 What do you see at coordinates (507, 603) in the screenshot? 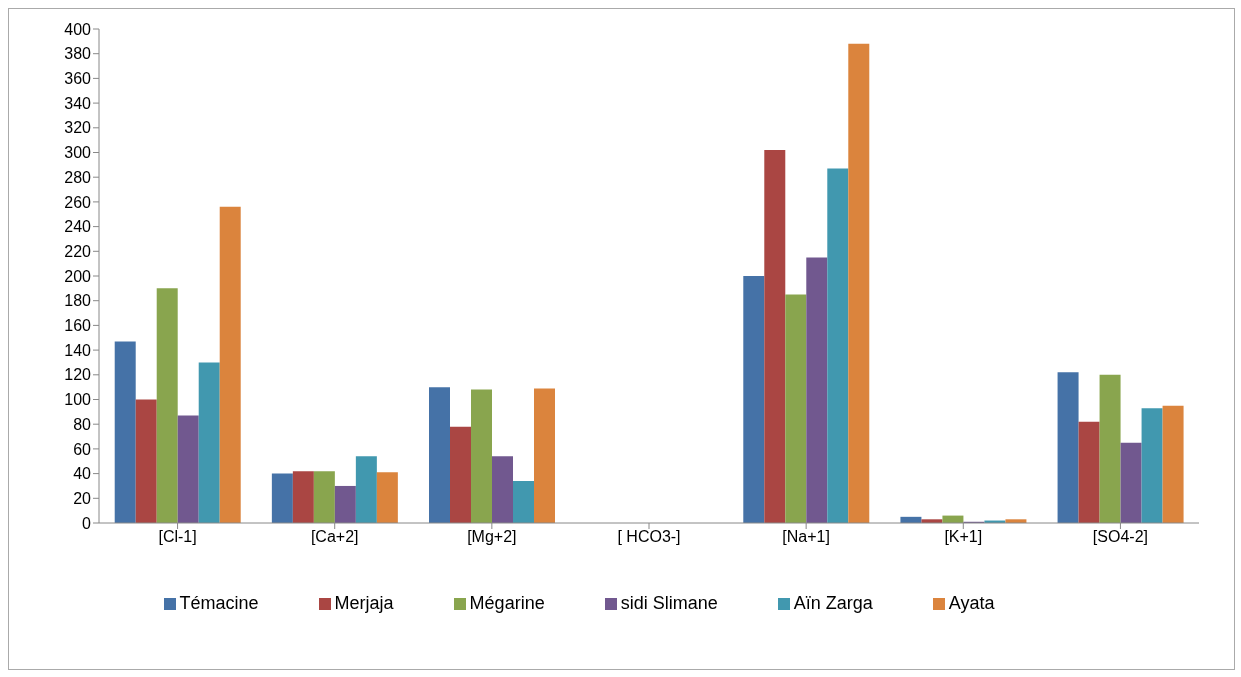
I see `legend-label: Mégarine` at bounding box center [507, 603].